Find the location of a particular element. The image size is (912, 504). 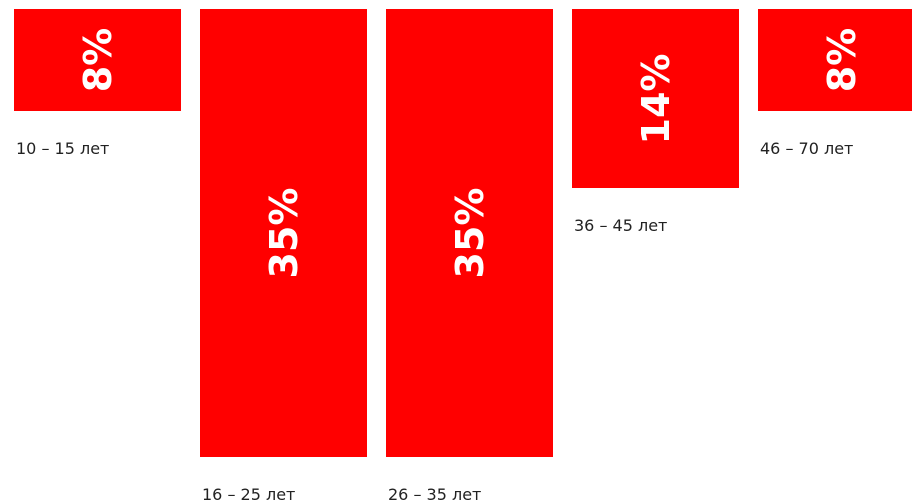

bar: 14% is located at coordinates (655, 98).